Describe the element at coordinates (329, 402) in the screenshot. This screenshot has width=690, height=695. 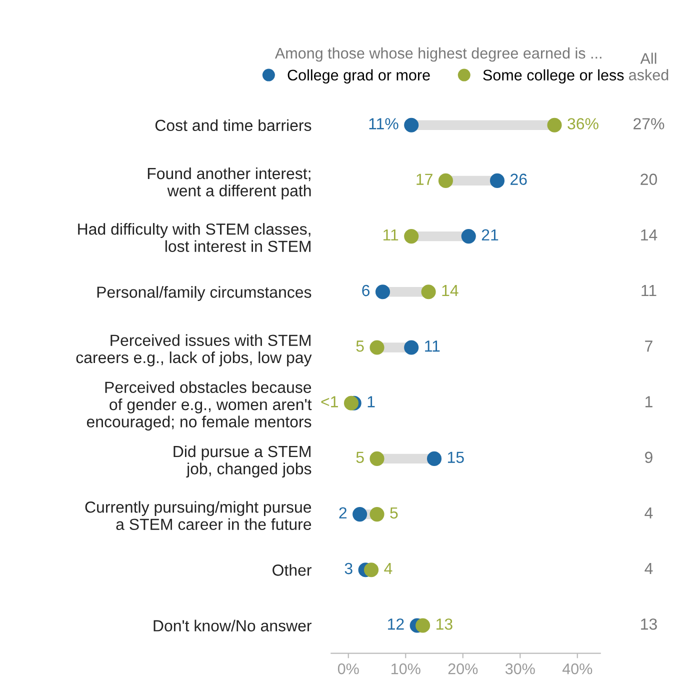
I see `data-label: <1` at that location.